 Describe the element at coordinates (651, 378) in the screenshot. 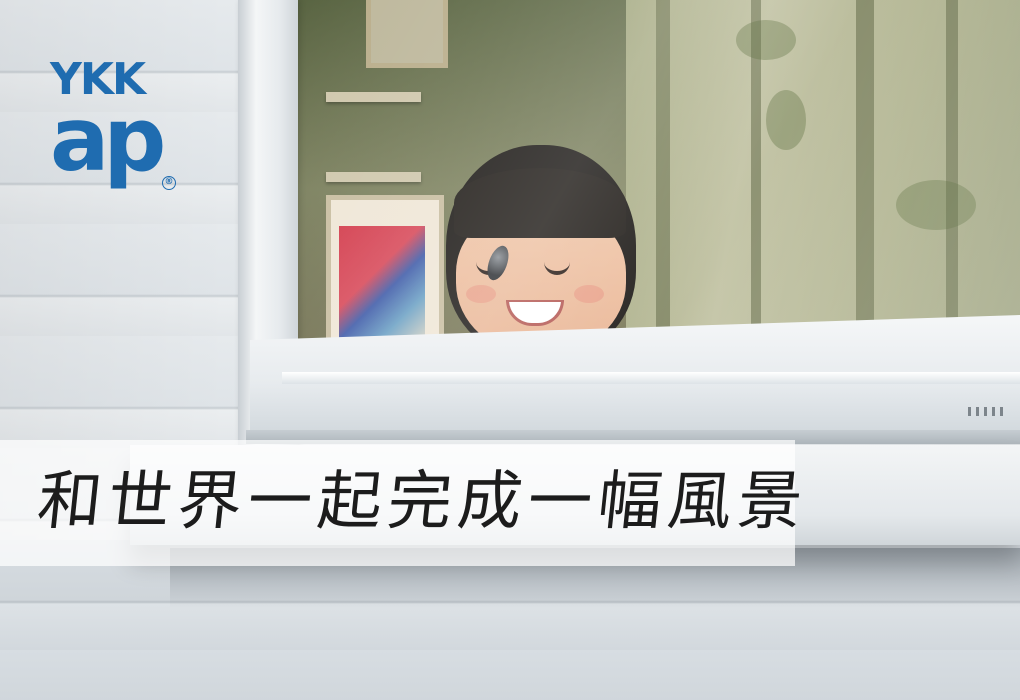

I see `sill-lip` at that location.